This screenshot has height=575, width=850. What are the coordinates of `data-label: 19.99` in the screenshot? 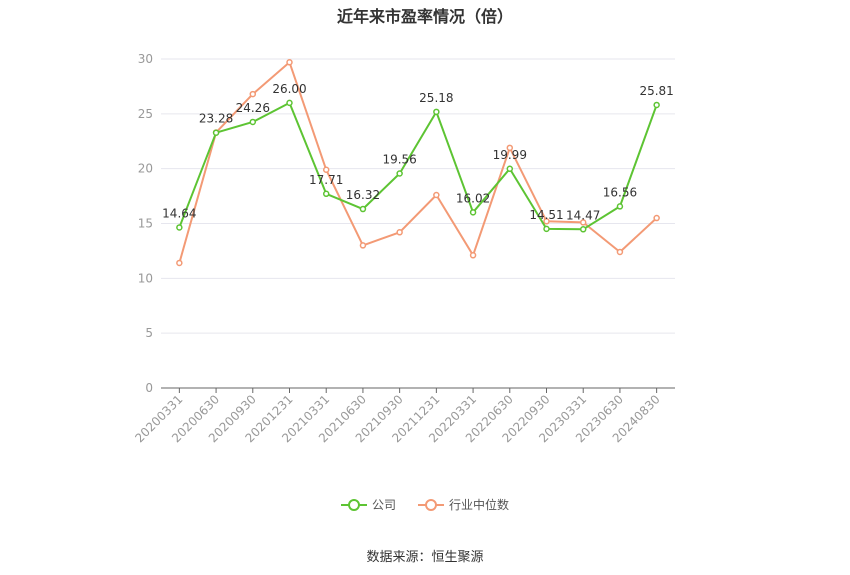 It's located at (510, 155).